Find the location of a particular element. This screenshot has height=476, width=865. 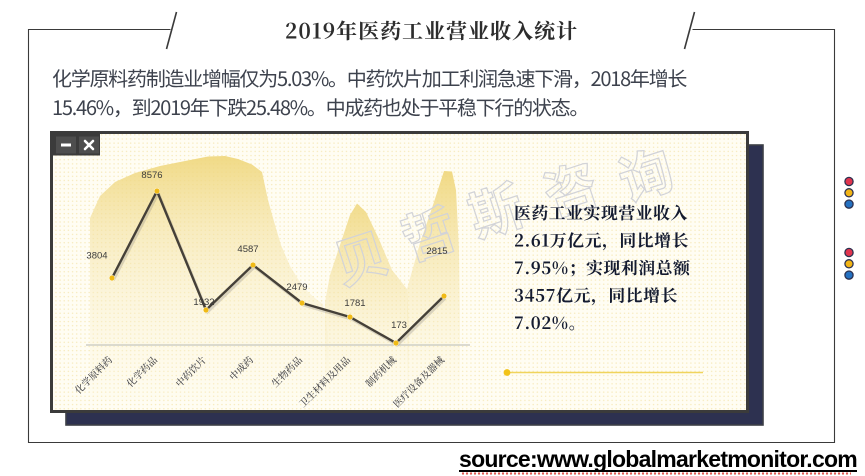

svg-text: 4587 is located at coordinates (247, 249).